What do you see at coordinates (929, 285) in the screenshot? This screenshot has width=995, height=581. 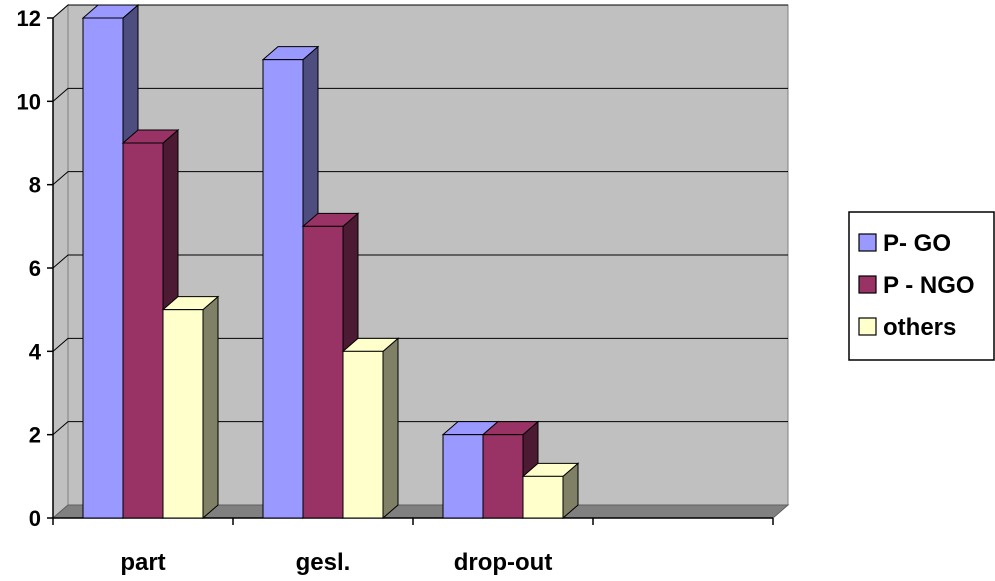 I see `legend-label: P - NGO` at bounding box center [929, 285].